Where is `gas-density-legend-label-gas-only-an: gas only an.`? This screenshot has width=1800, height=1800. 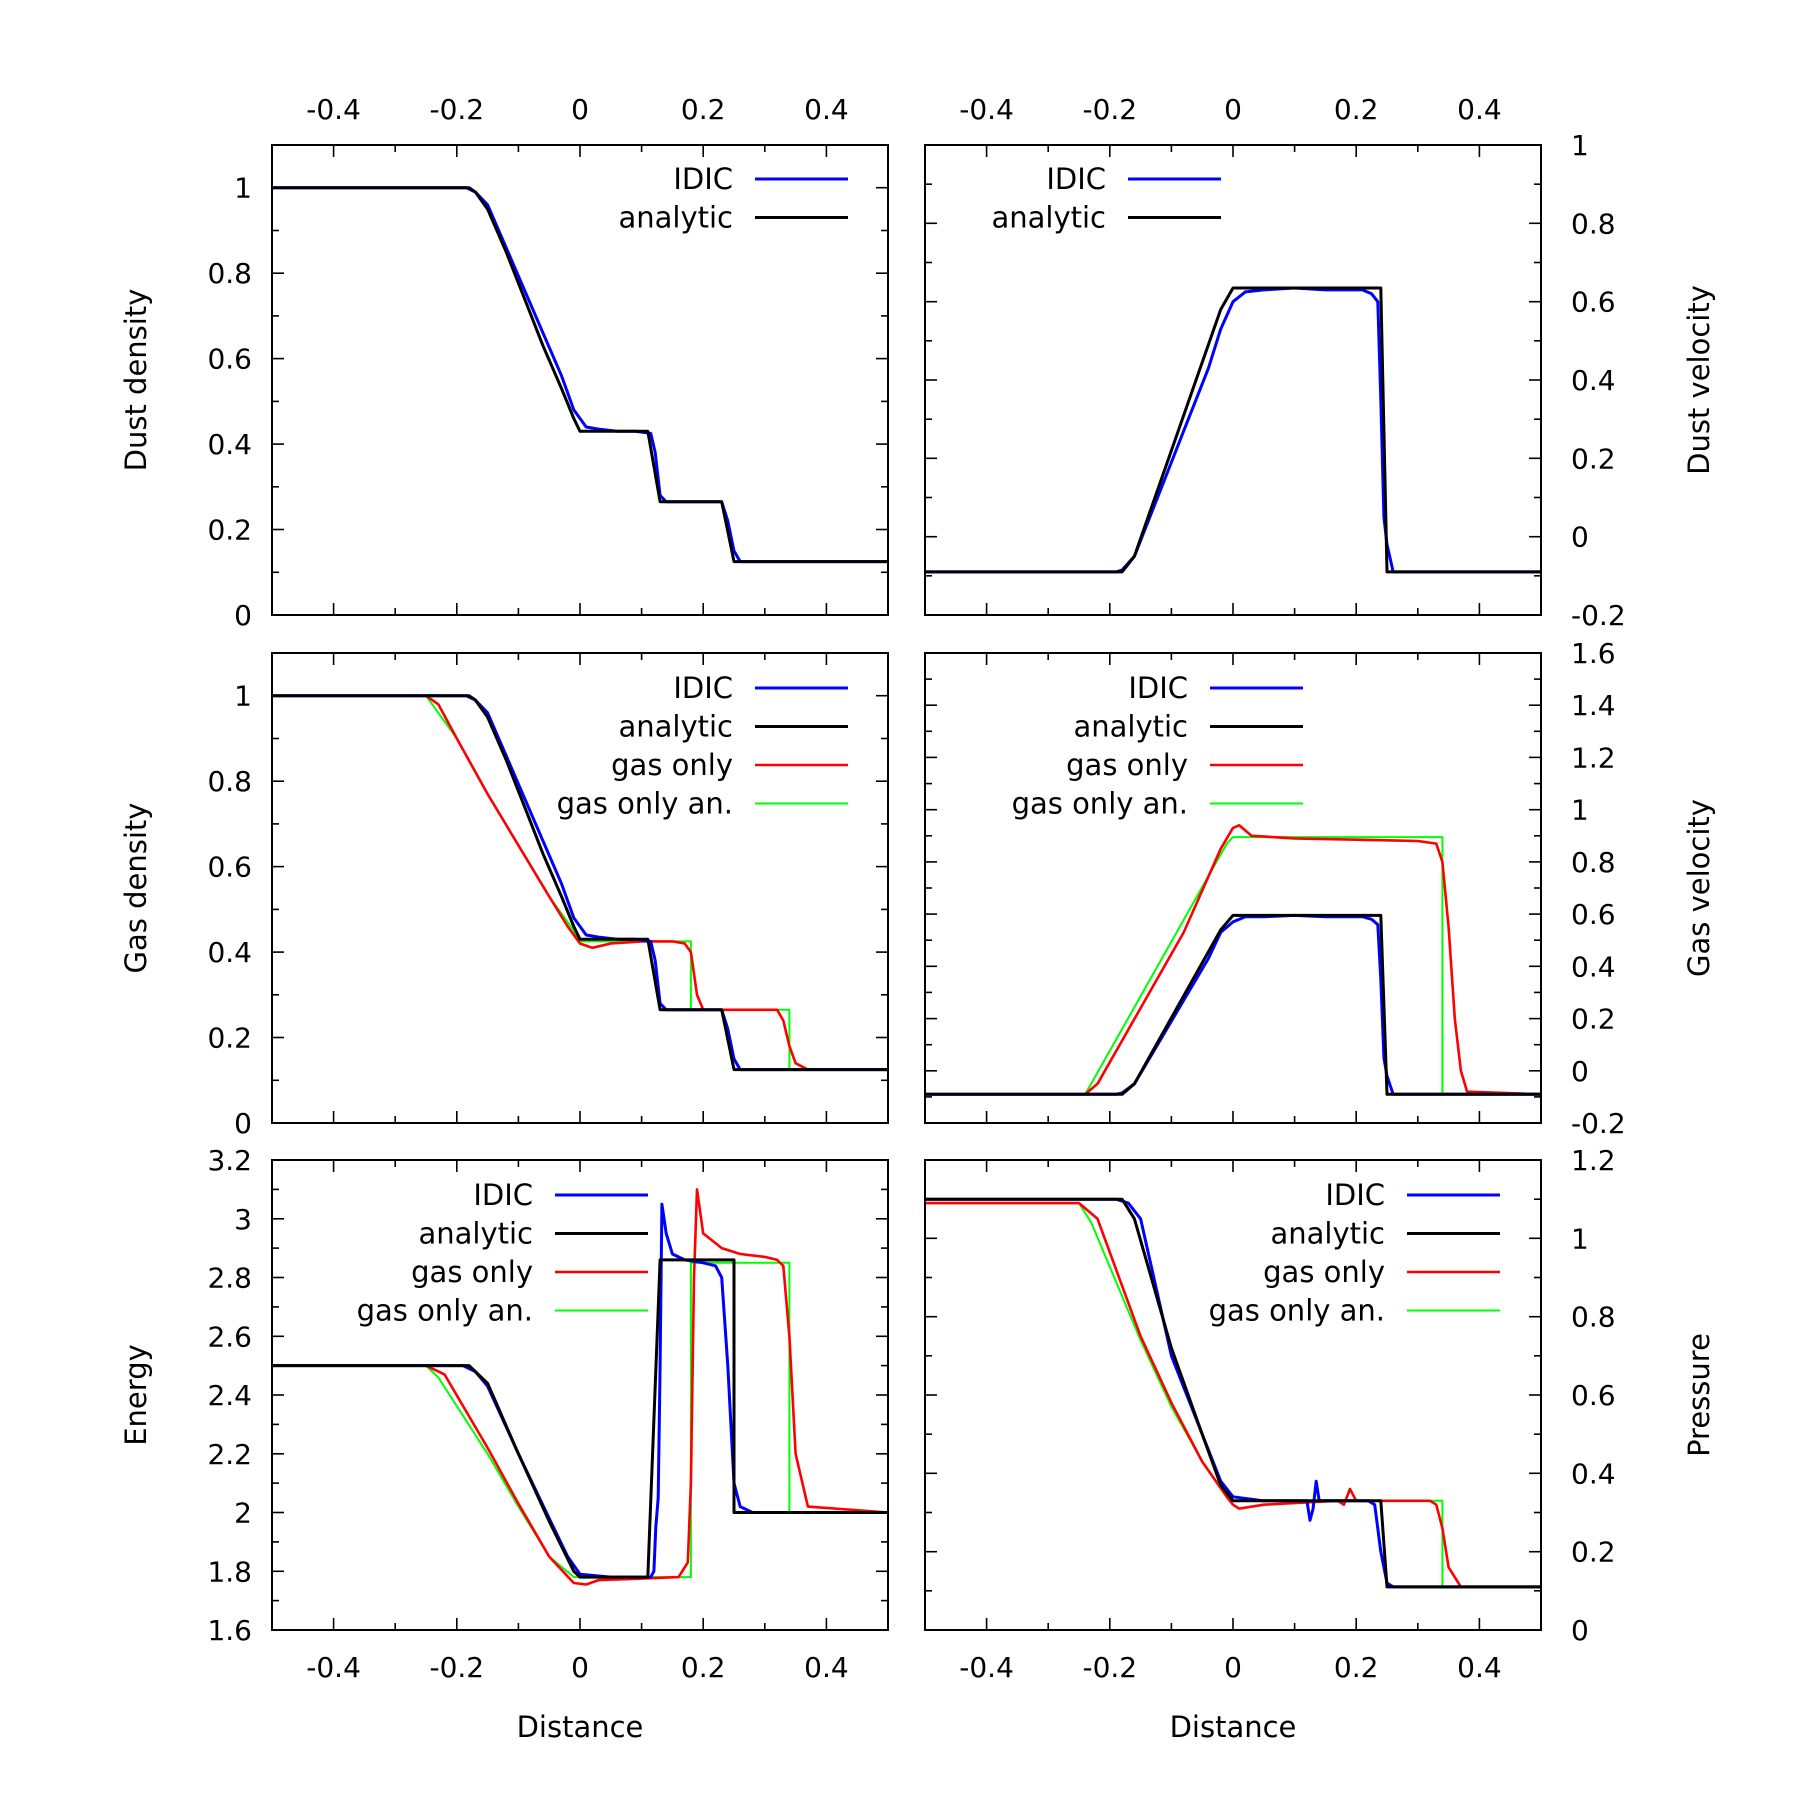 gas-density-legend-label-gas-only-an: gas only an. is located at coordinates (645, 804).